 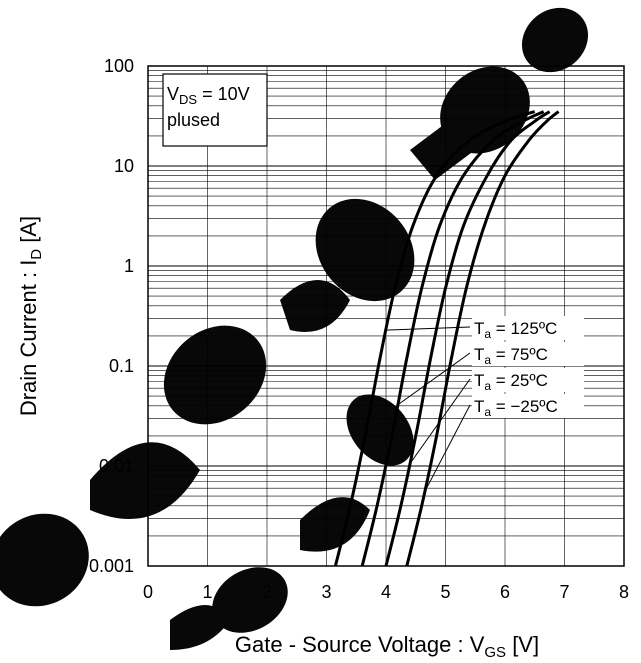 I want to click on legend: Ta = 125ºC Ta = 75ºC Ta = 25ºC Ta = −25ºC, so click(x=528, y=367).